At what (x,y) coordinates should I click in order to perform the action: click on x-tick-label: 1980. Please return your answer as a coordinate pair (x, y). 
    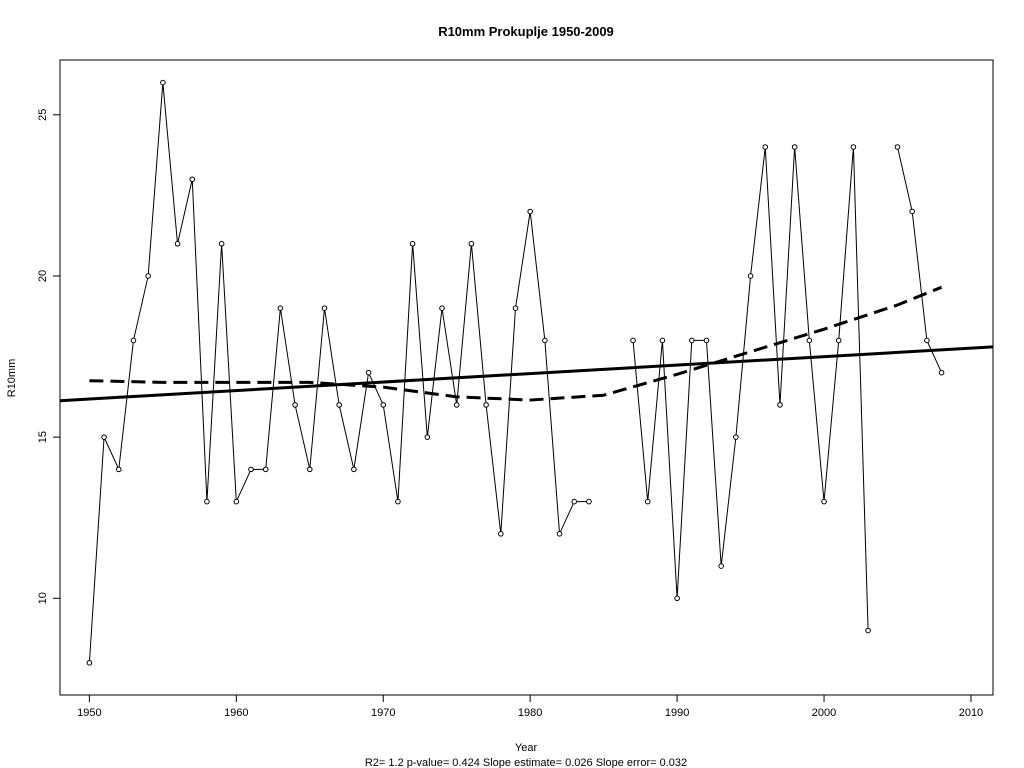
    Looking at the image, I should click on (530, 713).